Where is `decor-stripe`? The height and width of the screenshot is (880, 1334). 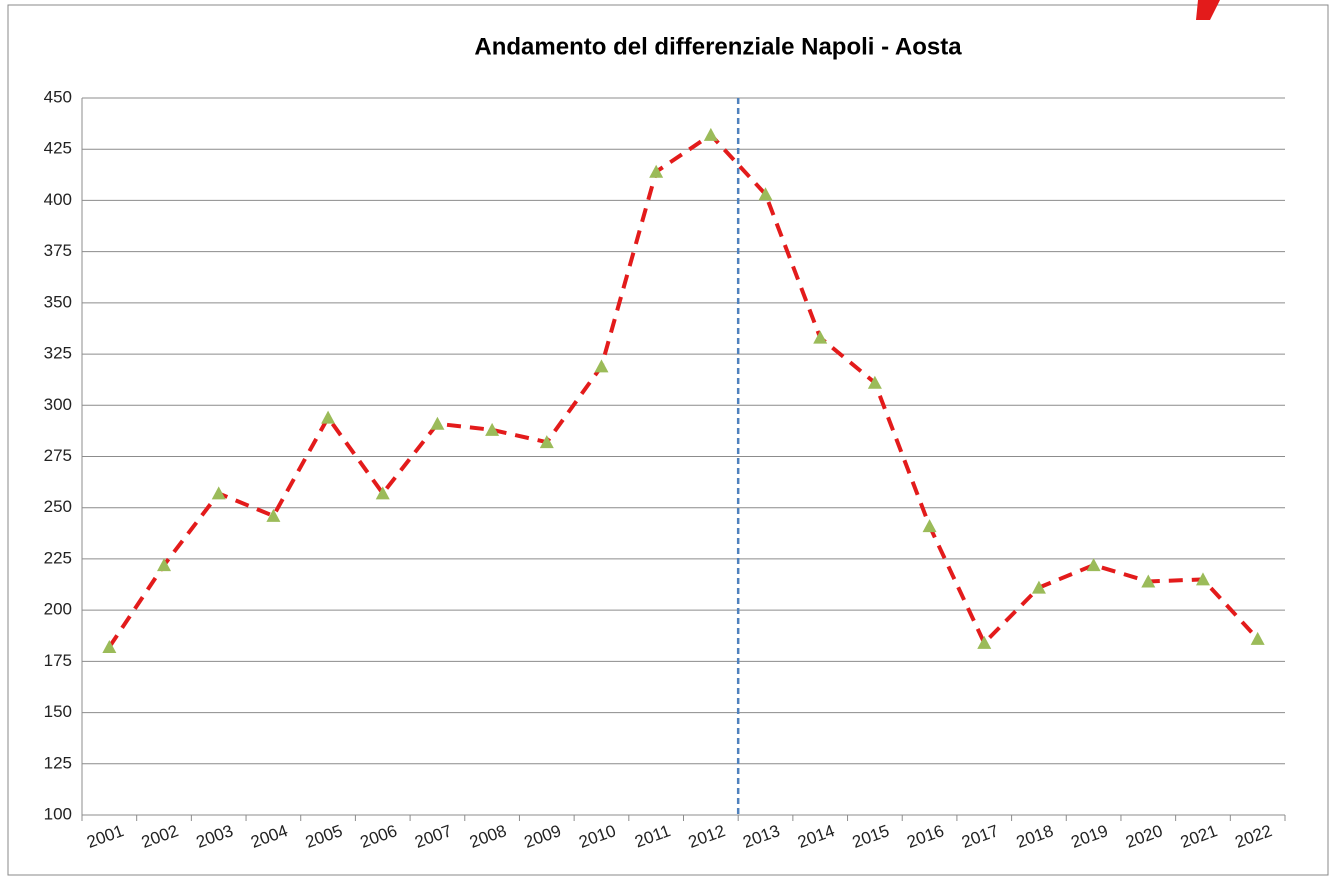
decor-stripe is located at coordinates (1208, 10).